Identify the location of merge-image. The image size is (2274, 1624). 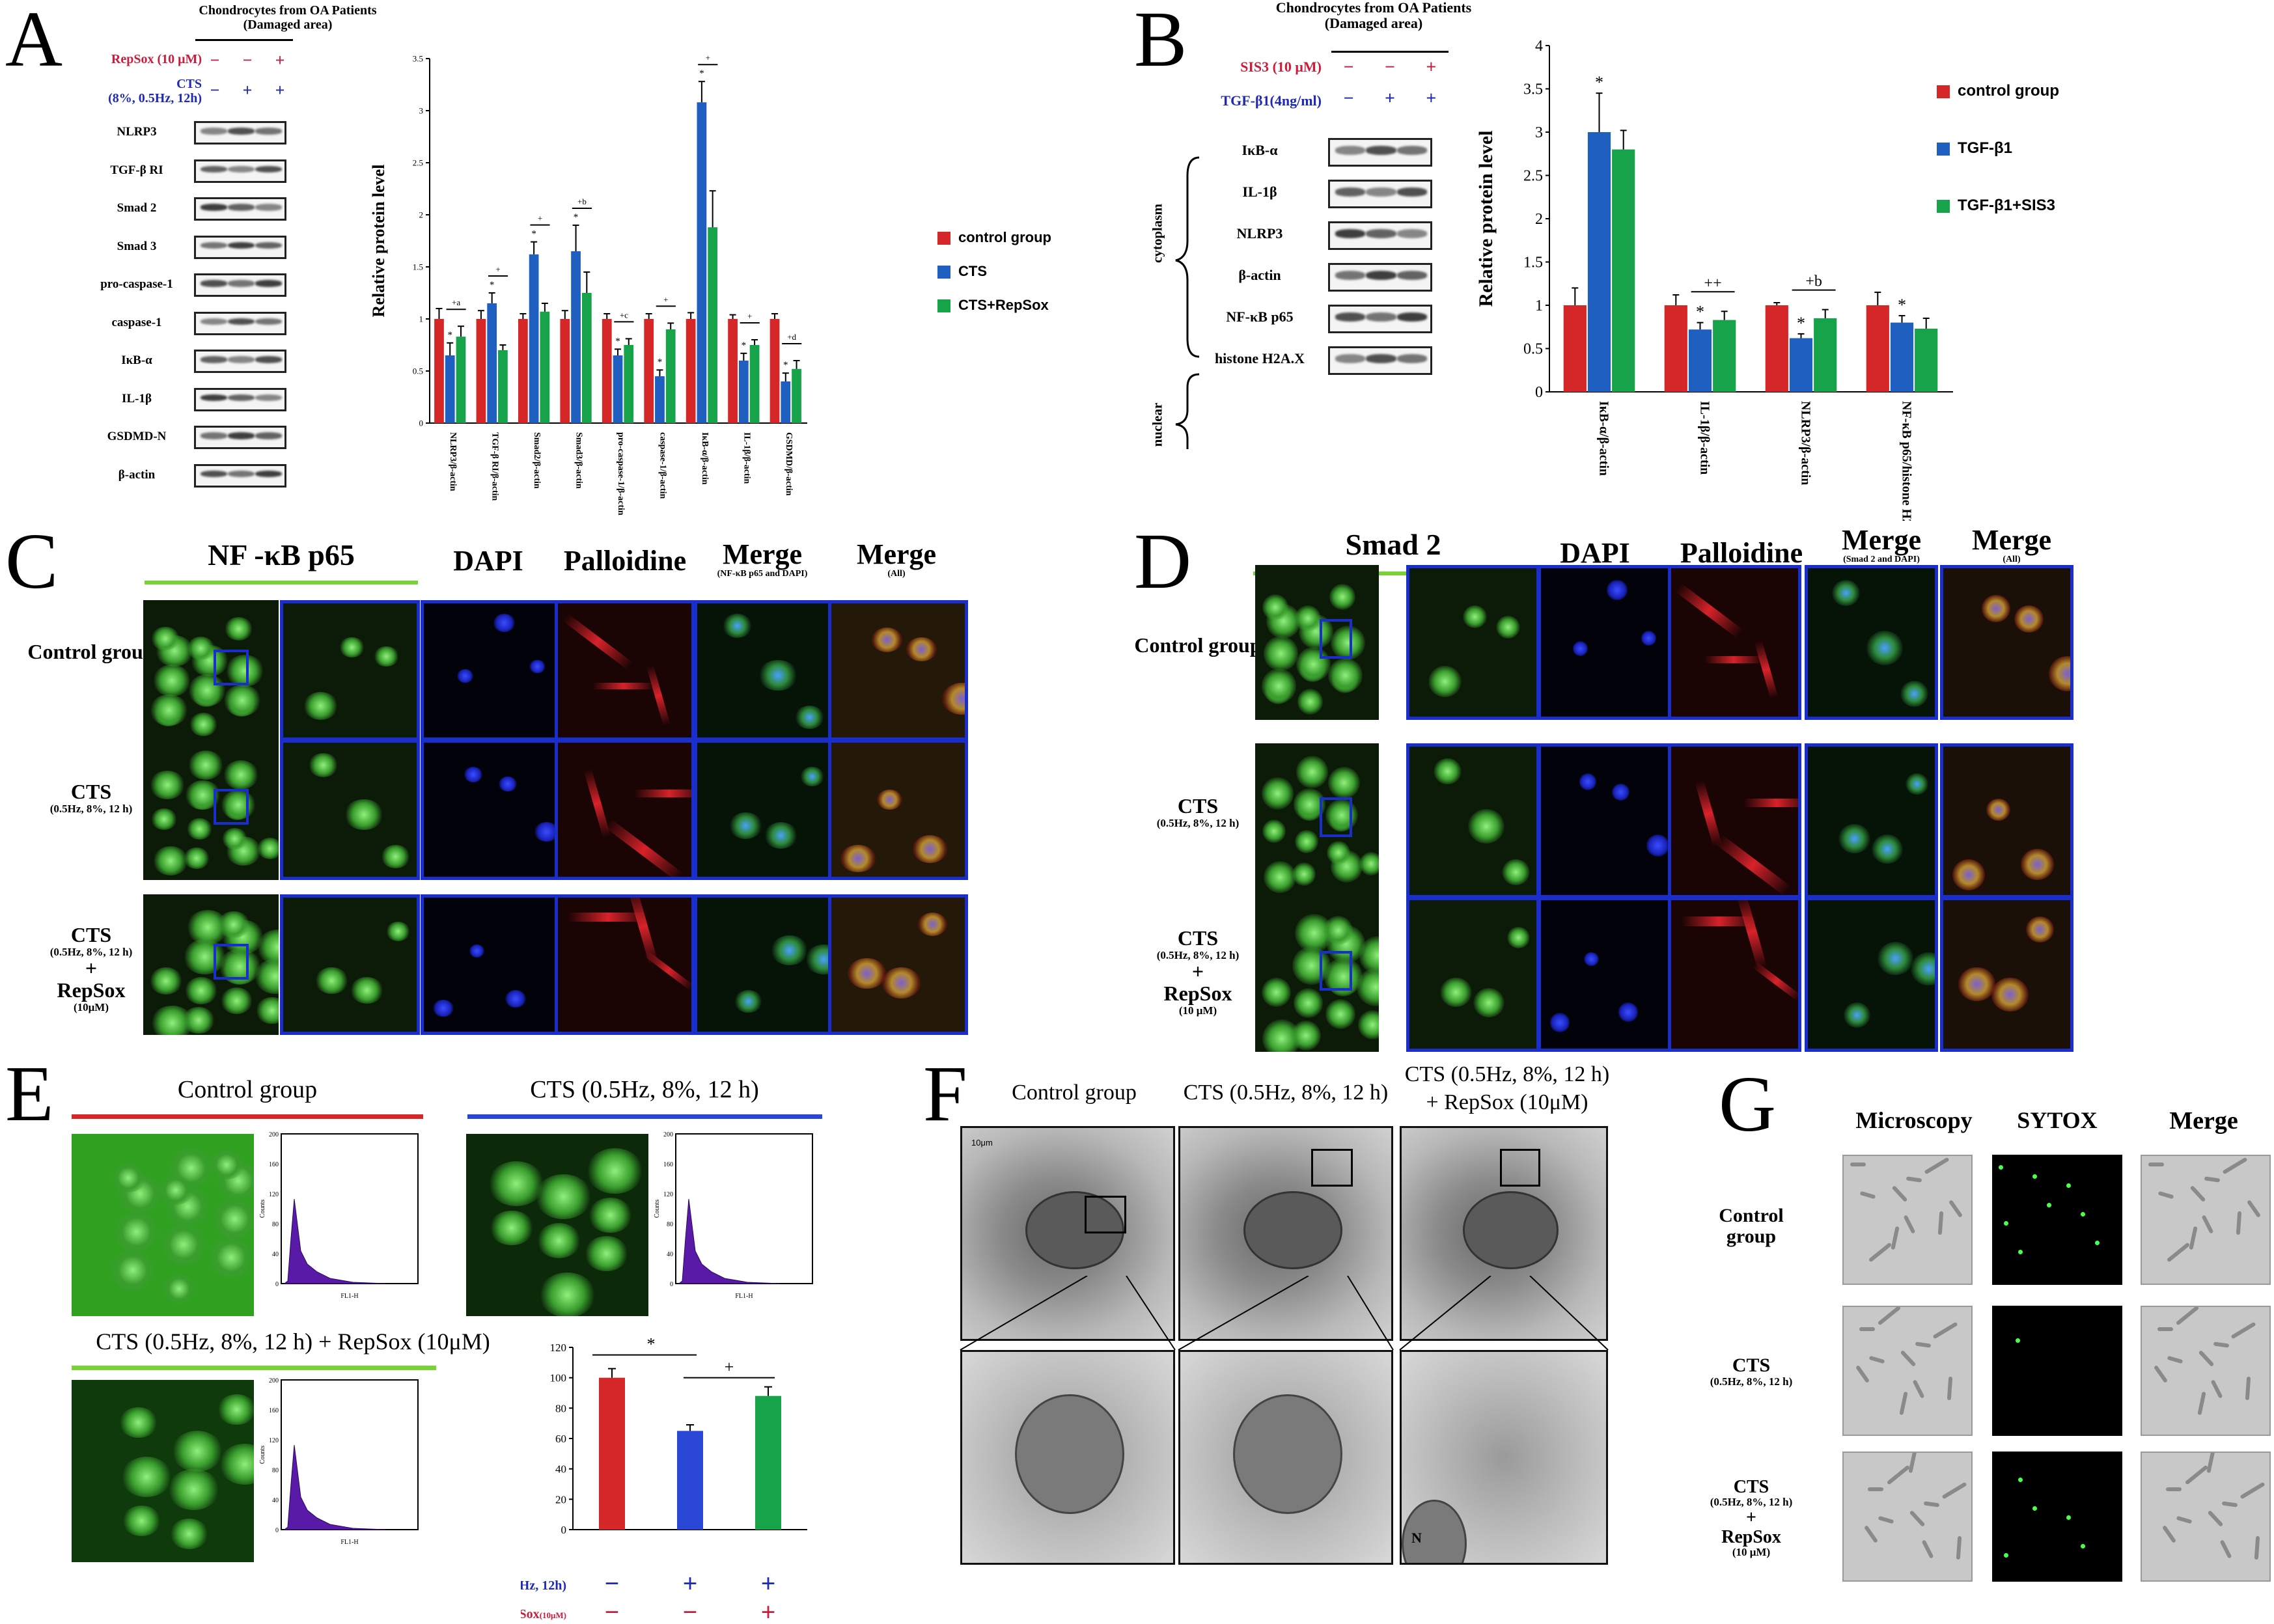
(2206, 1220).